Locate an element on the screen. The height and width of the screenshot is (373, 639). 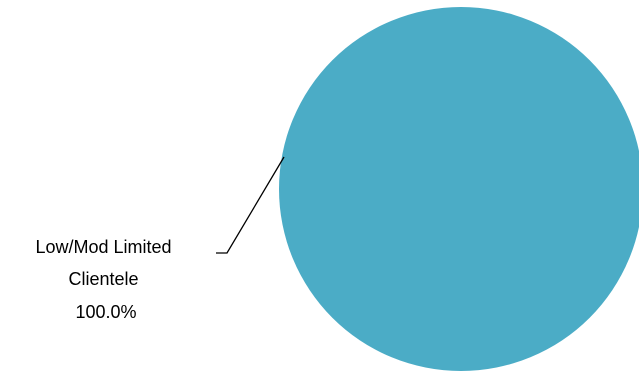
slice-label: Low/Mod Limited Clientele 100.0% is located at coordinates (105, 279).